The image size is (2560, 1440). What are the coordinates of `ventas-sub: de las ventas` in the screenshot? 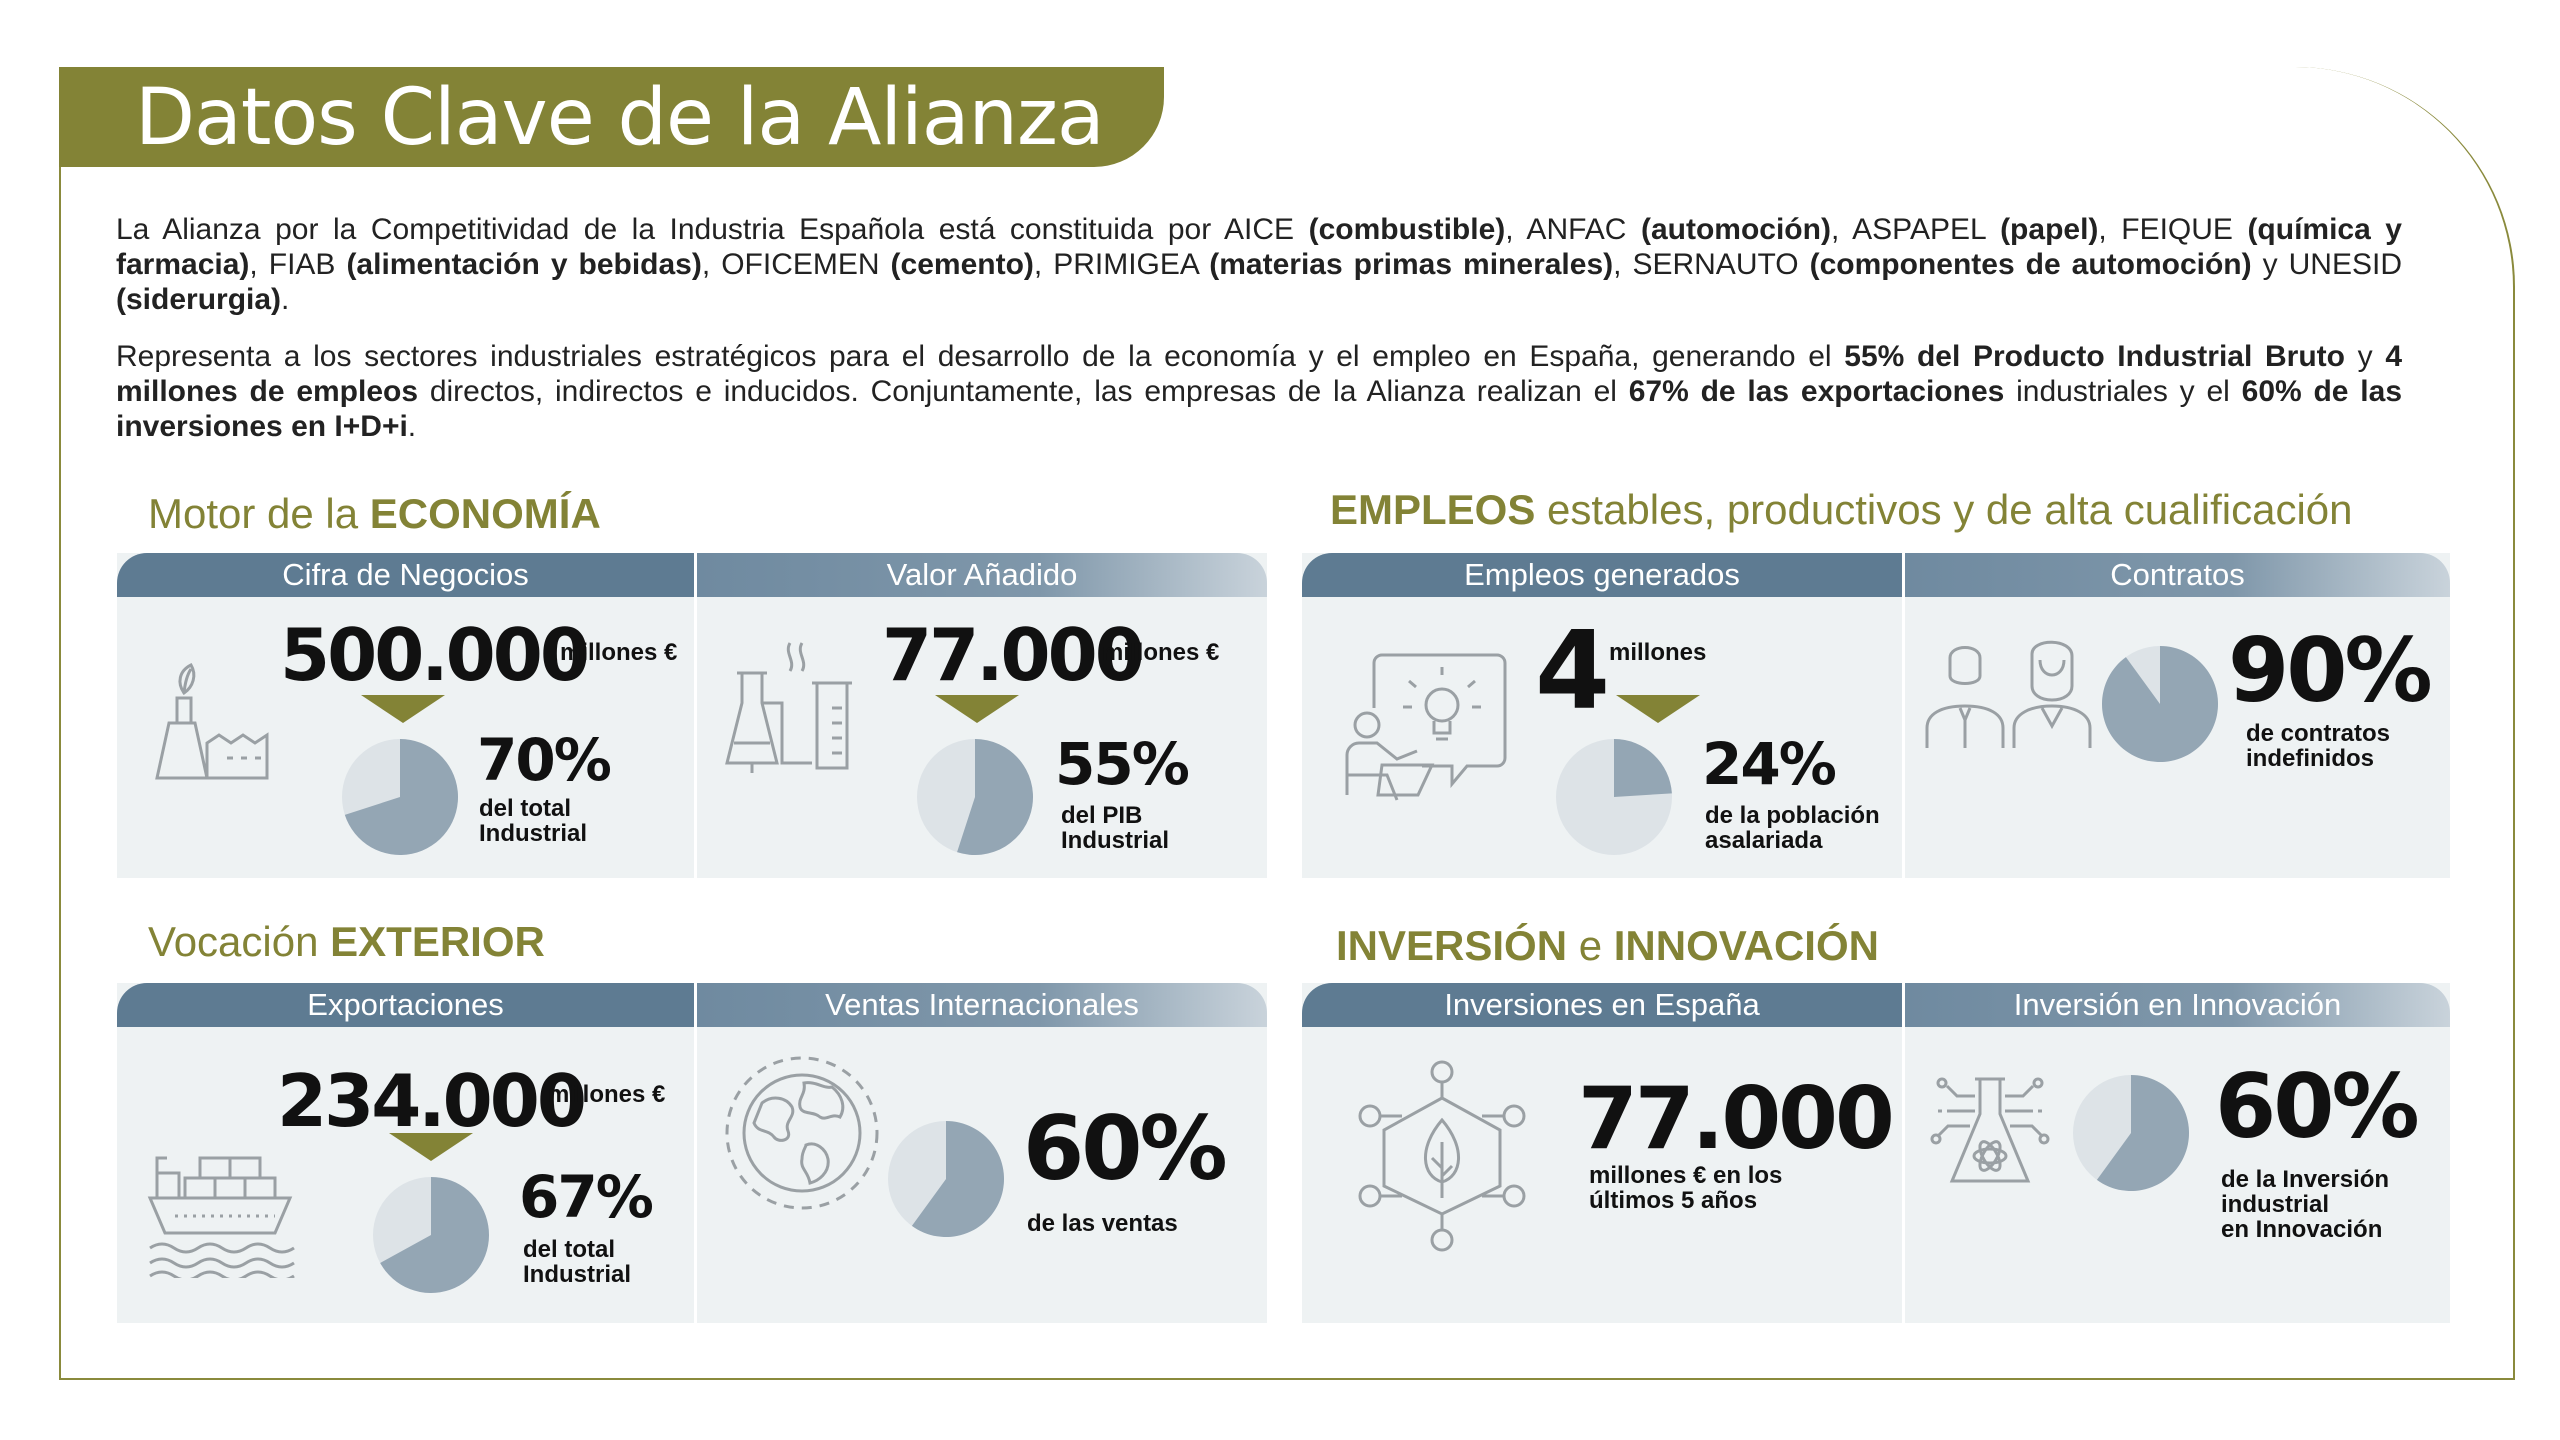 It's located at (1102, 1223).